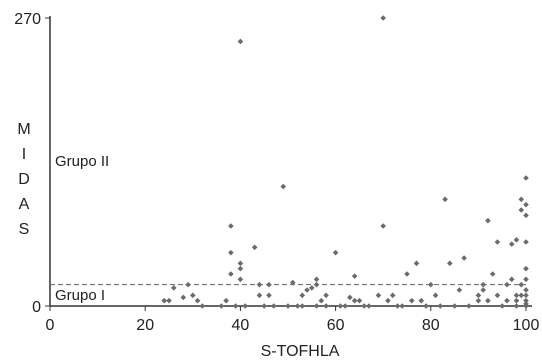  What do you see at coordinates (145, 325) in the screenshot?
I see `x-tick-label: 20` at bounding box center [145, 325].